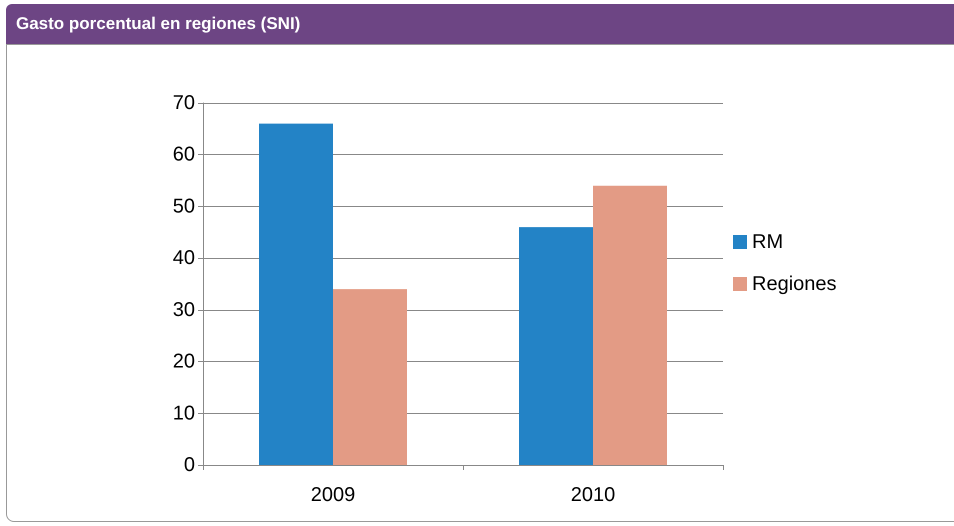 This screenshot has width=954, height=526. I want to click on y-tick-label: 20, so click(183, 361).